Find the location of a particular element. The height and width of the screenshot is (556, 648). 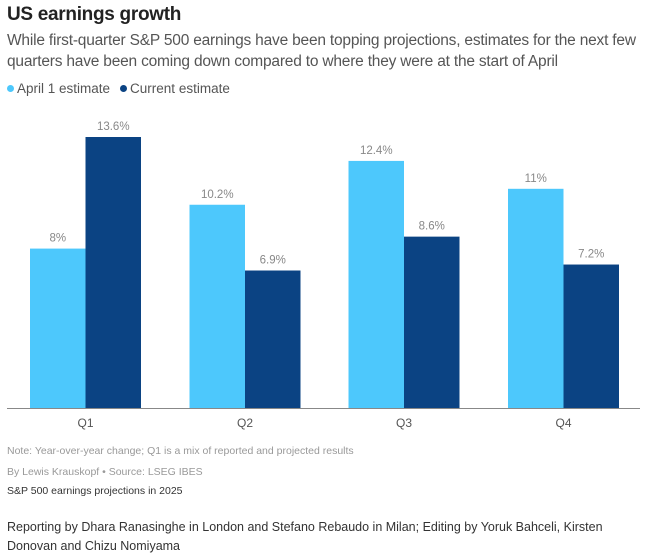

bar-q4-april is located at coordinates (536, 298).